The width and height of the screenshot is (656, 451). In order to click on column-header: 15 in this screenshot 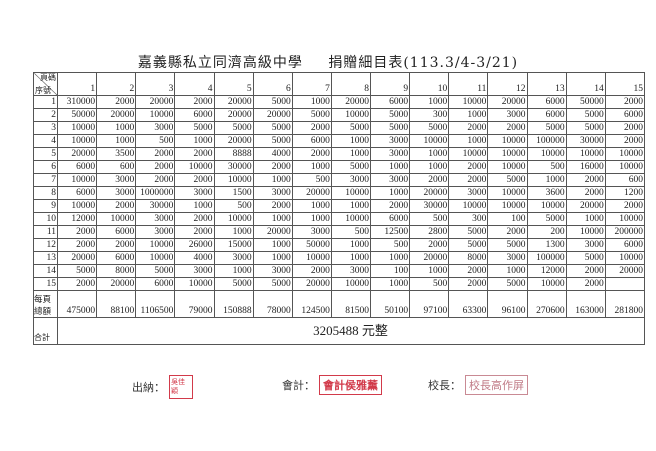, I will do `click(625, 84)`.